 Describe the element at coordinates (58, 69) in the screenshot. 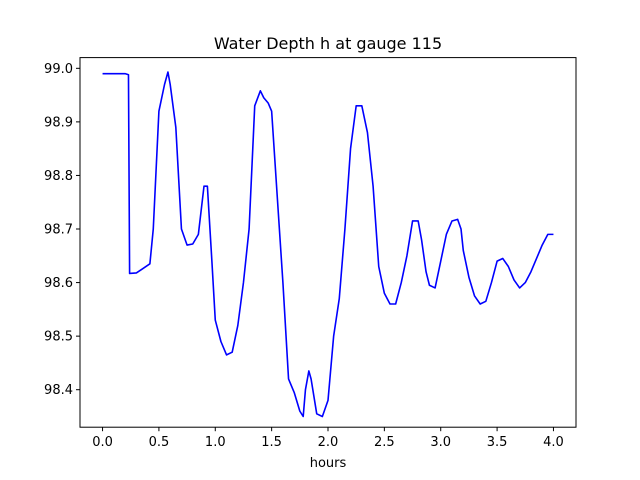

I see `y-tick-label: 99.0` at that location.